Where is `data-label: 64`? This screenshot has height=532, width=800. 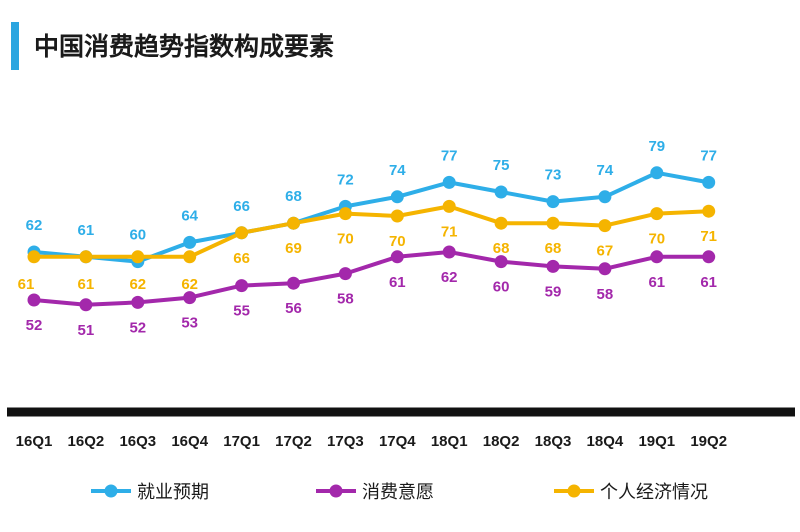
data-label: 64 is located at coordinates (189, 215).